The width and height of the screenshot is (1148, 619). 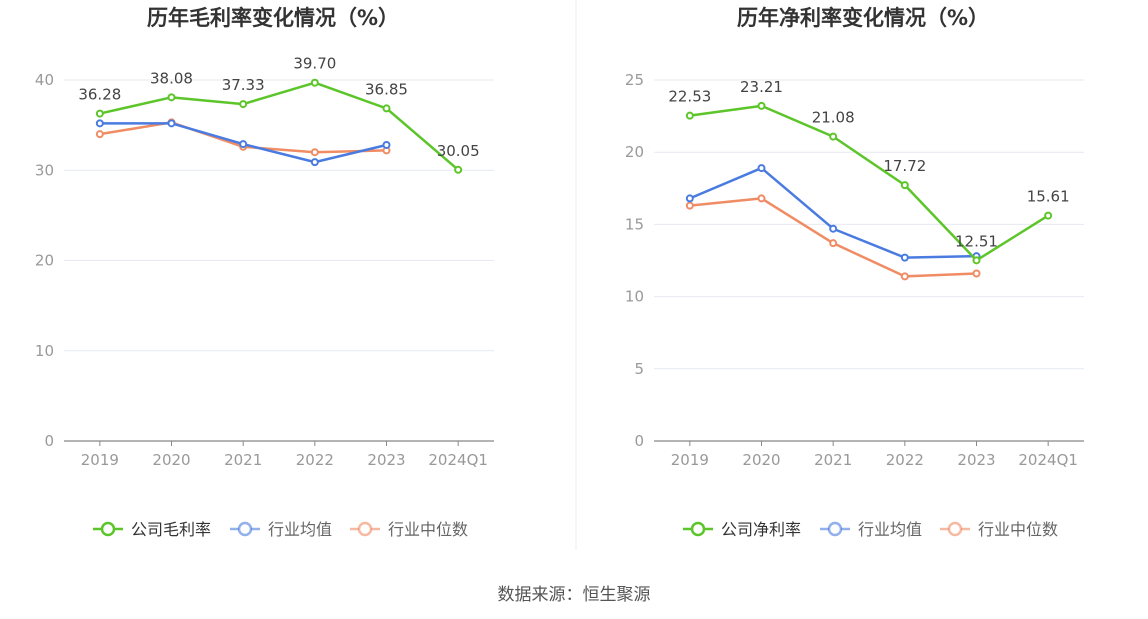 I want to click on data-label: 37.33, so click(x=243, y=85).